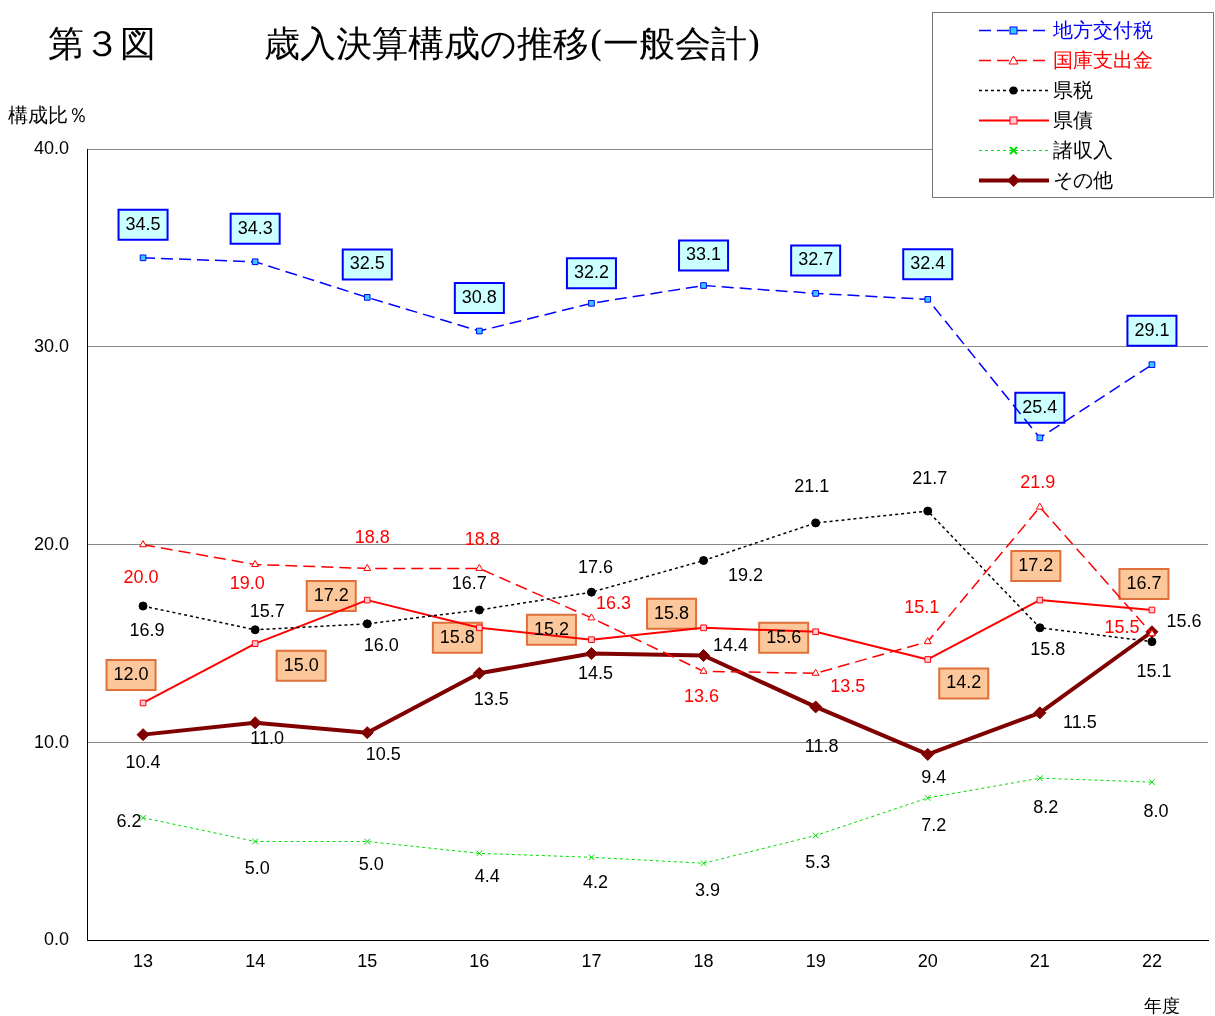  What do you see at coordinates (815, 961) in the screenshot?
I see `x-tick-label: 19` at bounding box center [815, 961].